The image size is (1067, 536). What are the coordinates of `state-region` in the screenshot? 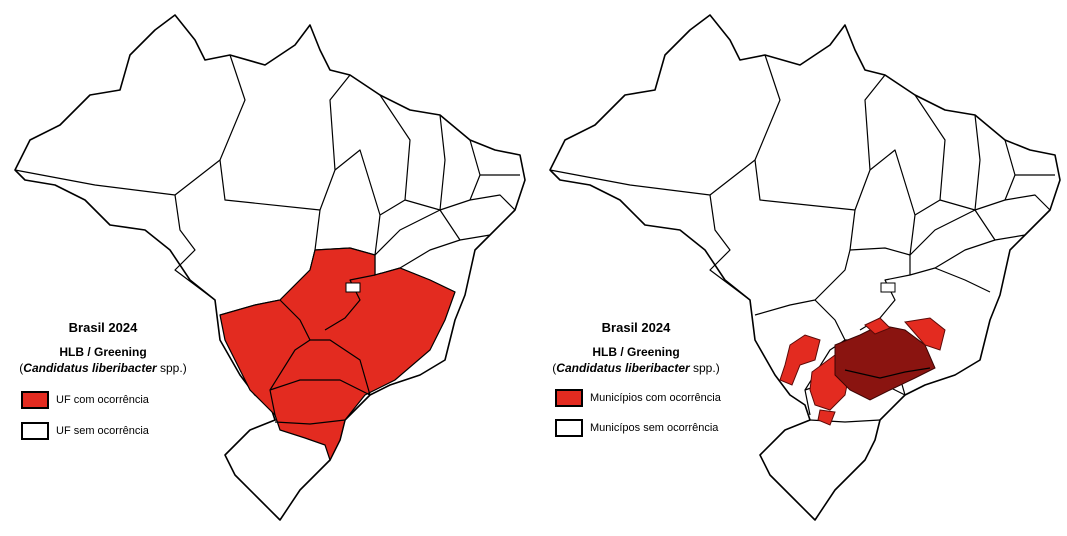 It's located at (337, 354).